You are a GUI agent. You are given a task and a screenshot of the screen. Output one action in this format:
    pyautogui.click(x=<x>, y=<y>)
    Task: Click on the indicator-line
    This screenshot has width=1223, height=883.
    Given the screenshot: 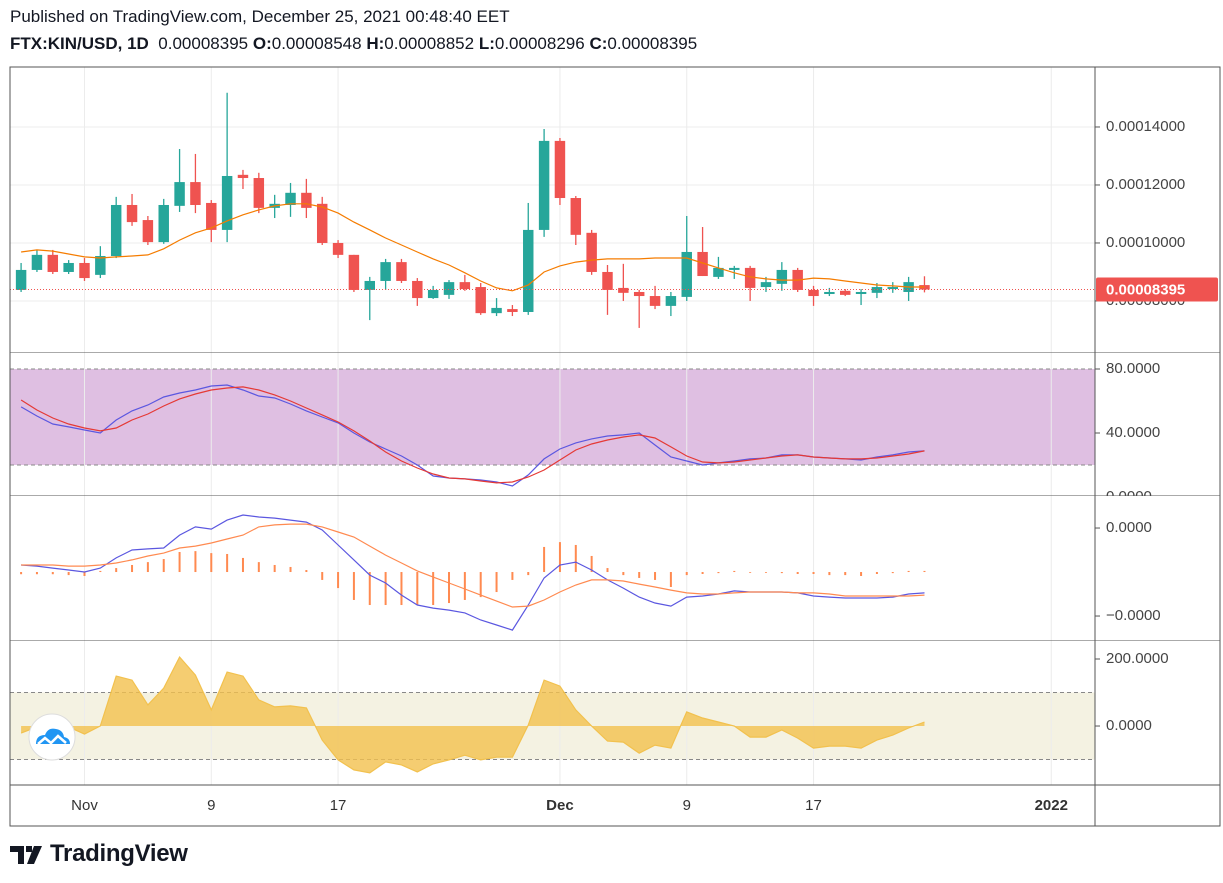 What is the action you would take?
    pyautogui.click(x=473, y=565)
    